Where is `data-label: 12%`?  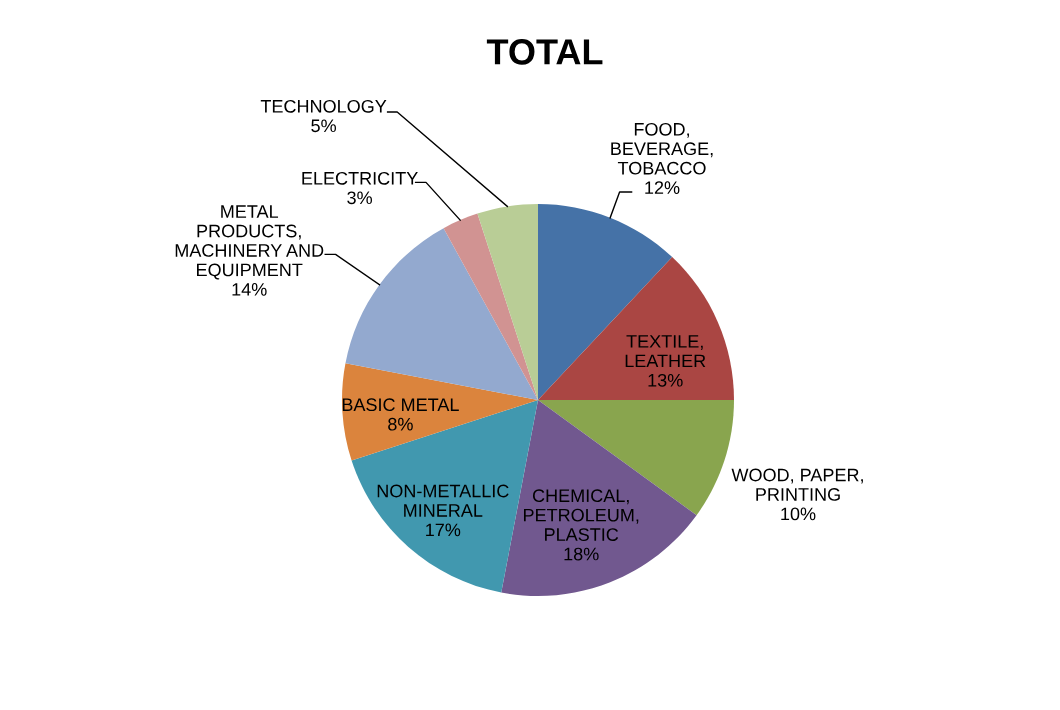
data-label: 12% is located at coordinates (662, 187).